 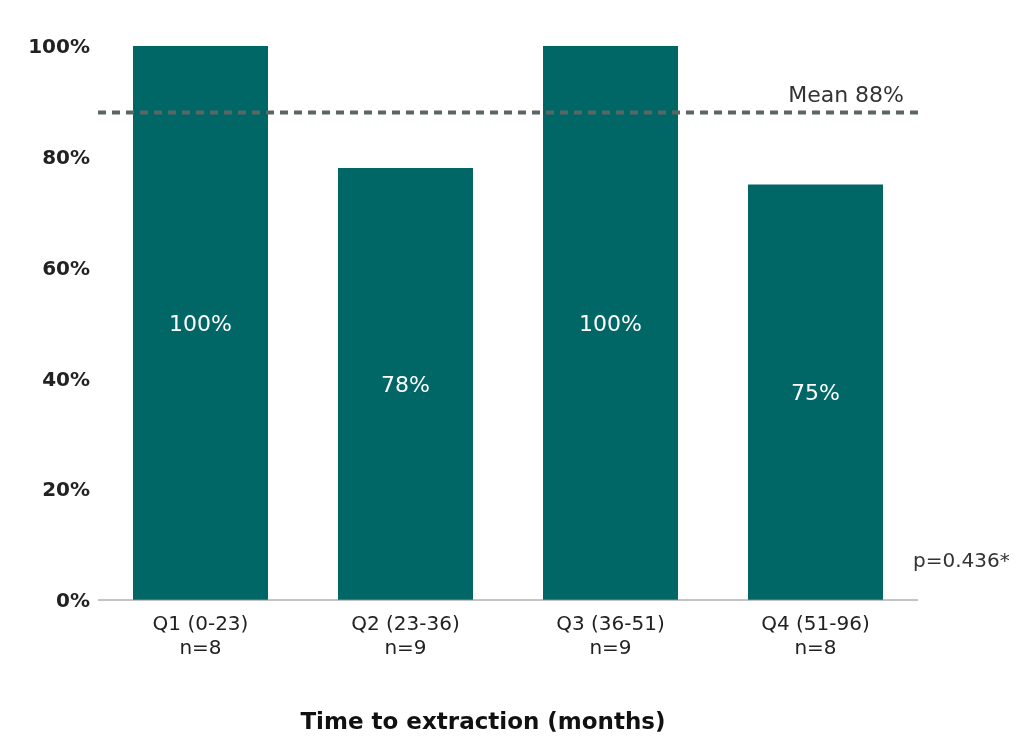 What do you see at coordinates (59, 46) in the screenshot?
I see `y-tick-label: 100%` at bounding box center [59, 46].